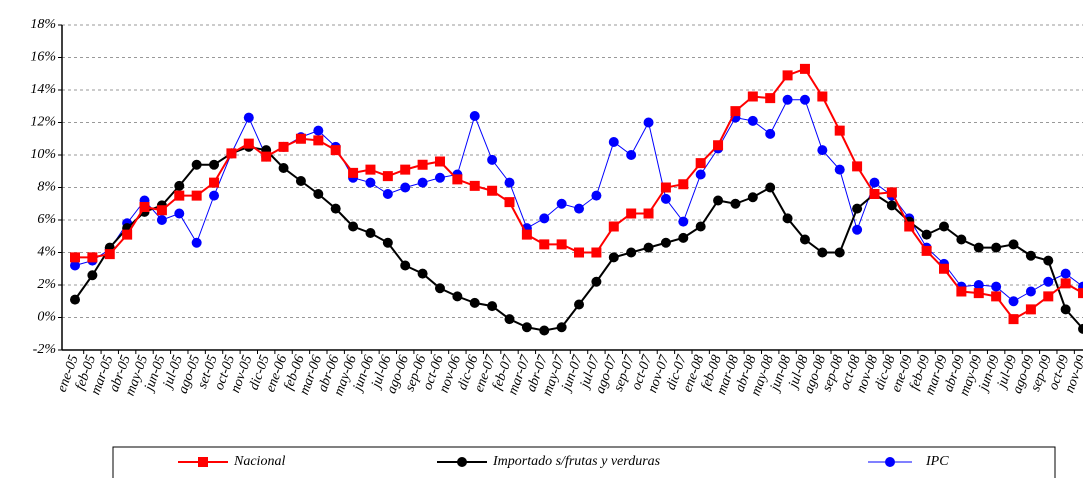  What do you see at coordinates (46, 317) in the screenshot?
I see `y-tick-label: 0%` at bounding box center [46, 317].